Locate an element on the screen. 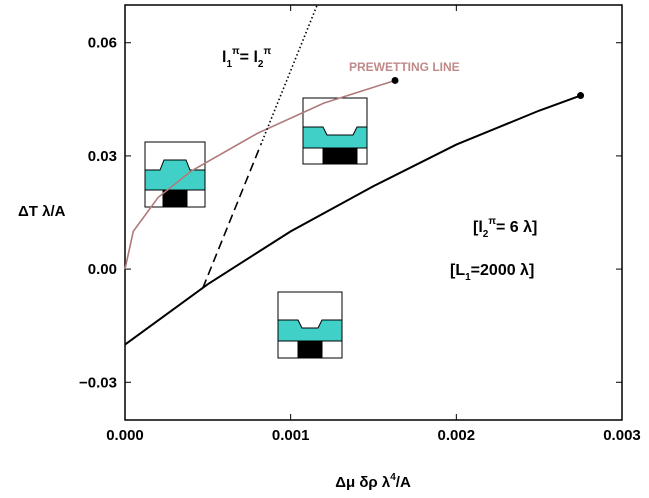 This screenshot has width=649, height=498. series-label: PREWETTING LINE is located at coordinates (404, 67).